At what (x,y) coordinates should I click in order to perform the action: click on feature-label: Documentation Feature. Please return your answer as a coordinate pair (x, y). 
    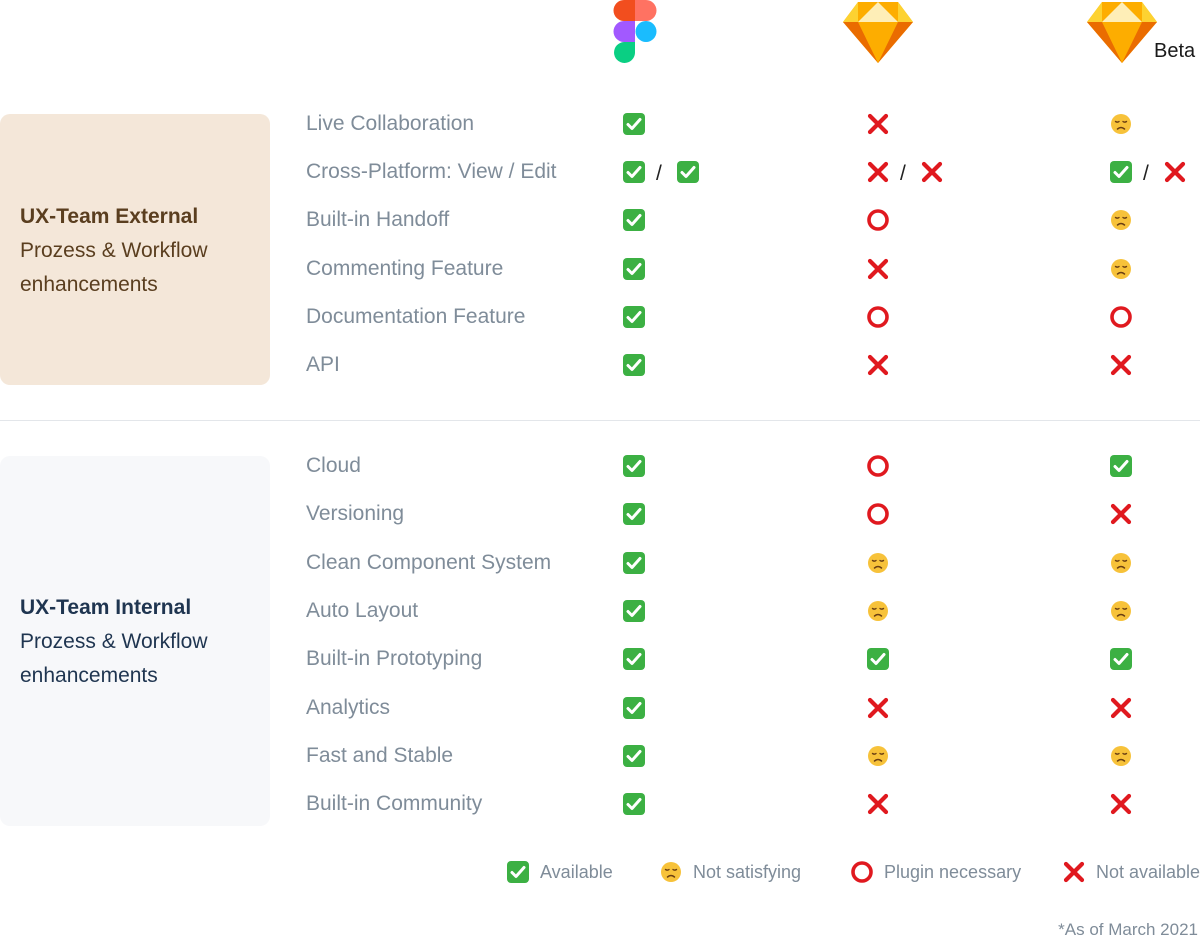
    Looking at the image, I should click on (416, 316).